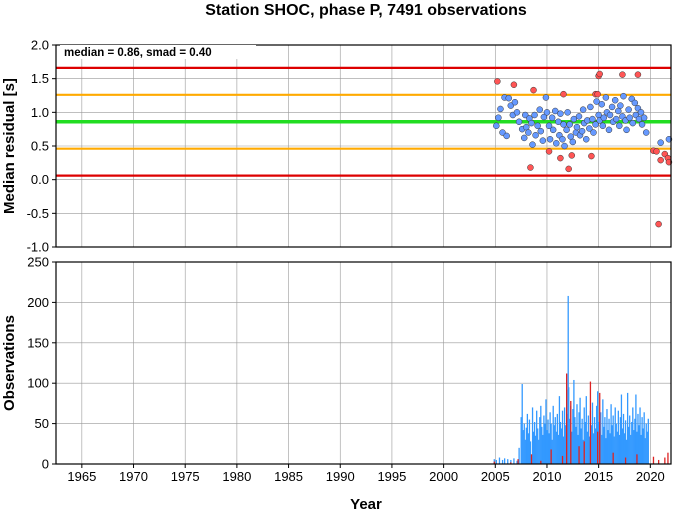 The height and width of the screenshot is (511, 678). What do you see at coordinates (40, 45) in the screenshot?
I see `y-tick-label: 2.0` at bounding box center [40, 45].